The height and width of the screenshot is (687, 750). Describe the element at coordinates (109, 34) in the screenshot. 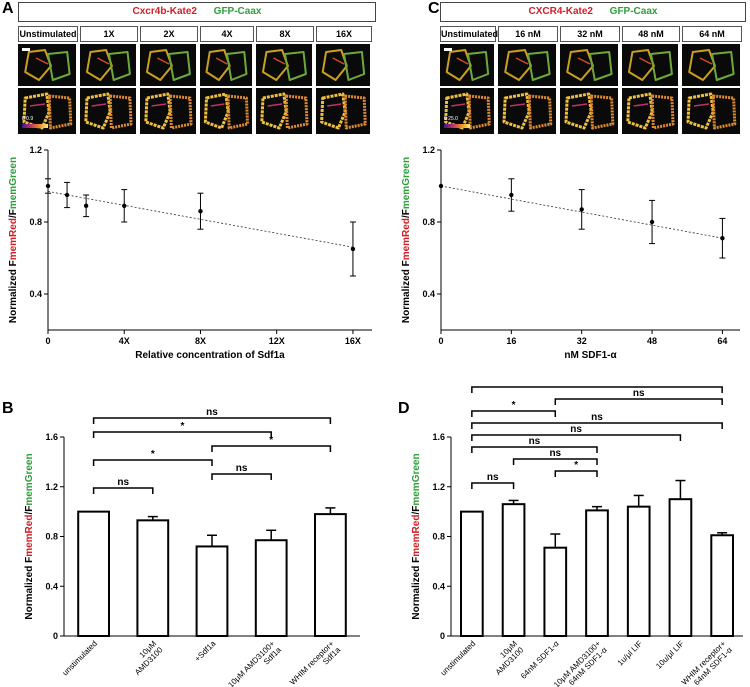

I see `condition-label: 1X` at that location.